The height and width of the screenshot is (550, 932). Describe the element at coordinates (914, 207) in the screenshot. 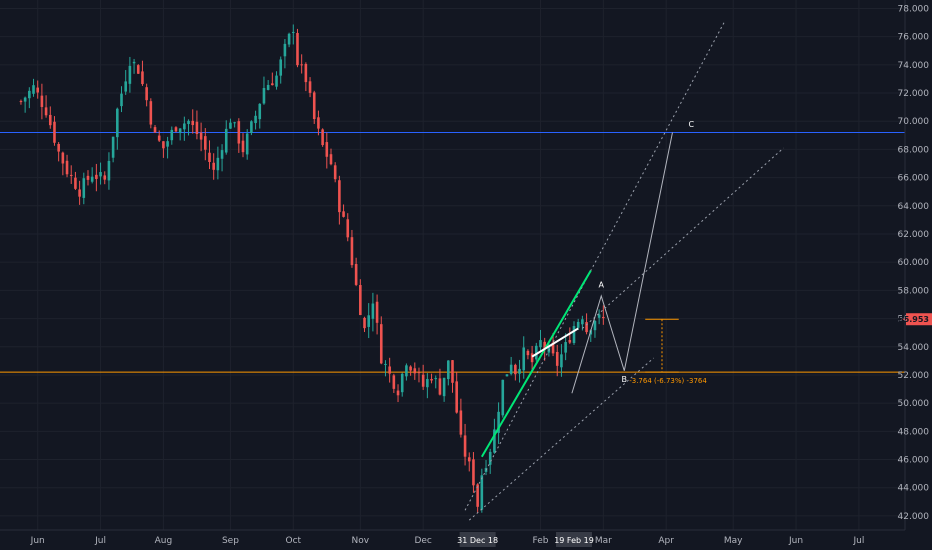

I see `price-tick-label: 64.000` at that location.